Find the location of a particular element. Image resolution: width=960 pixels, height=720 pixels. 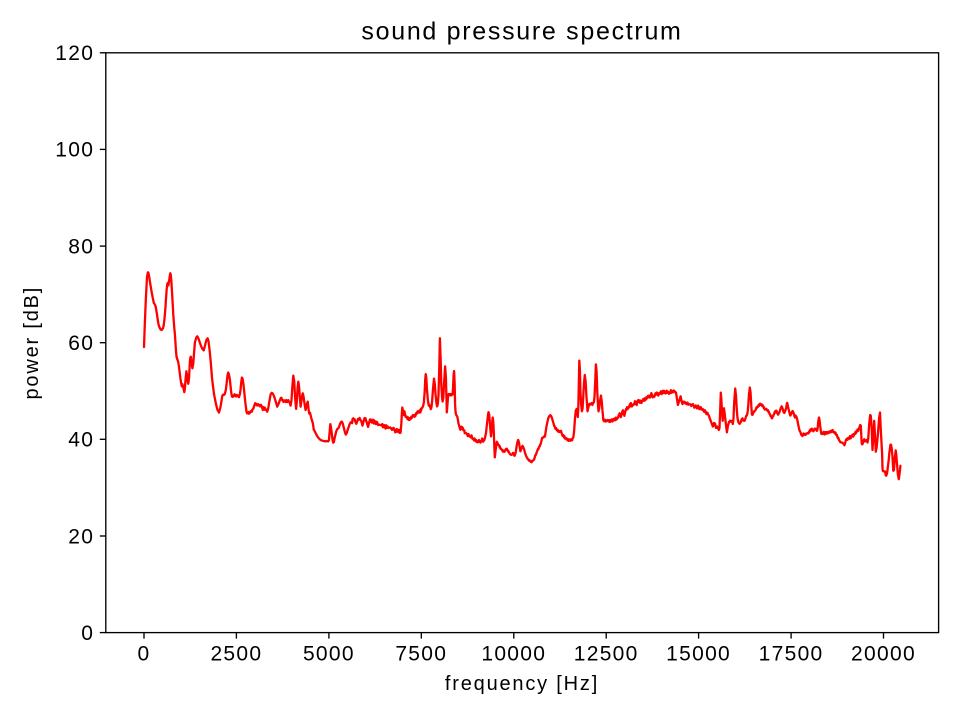

svg-text: 12500 is located at coordinates (606, 654).